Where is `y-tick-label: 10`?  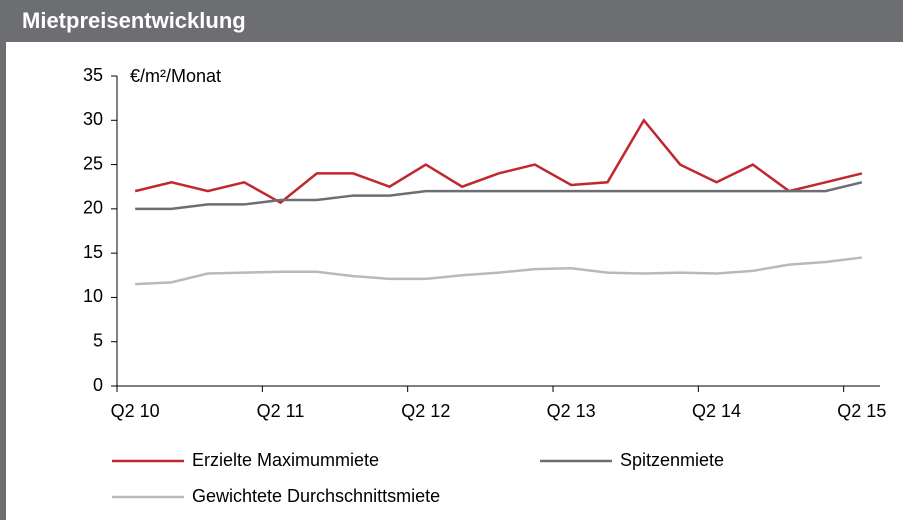 y-tick-label: 10 is located at coordinates (93, 296).